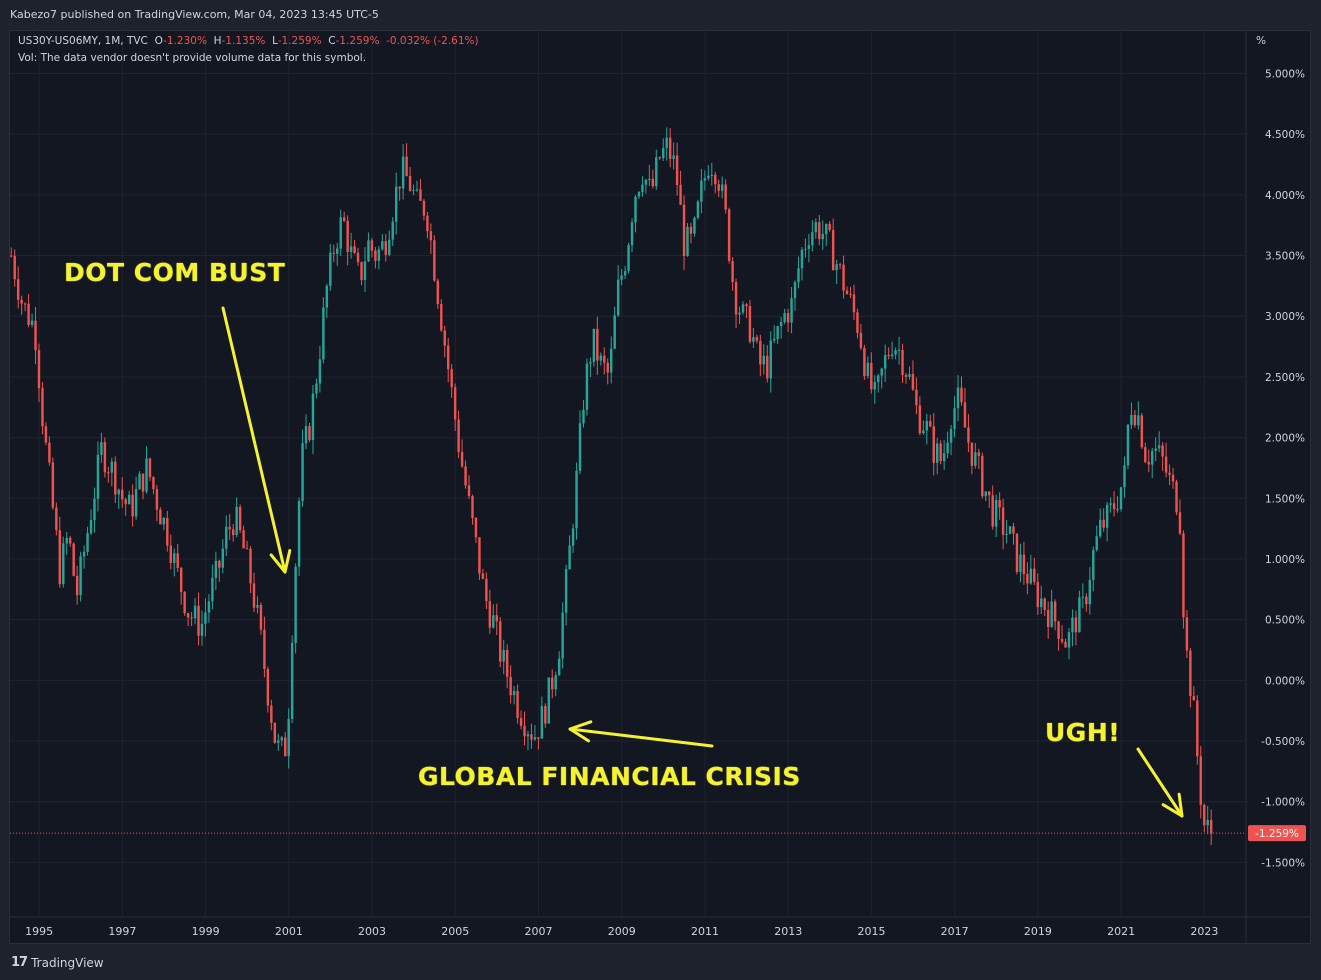  What do you see at coordinates (1285, 317) in the screenshot?
I see `y-tick-label: 3.000%` at bounding box center [1285, 317].